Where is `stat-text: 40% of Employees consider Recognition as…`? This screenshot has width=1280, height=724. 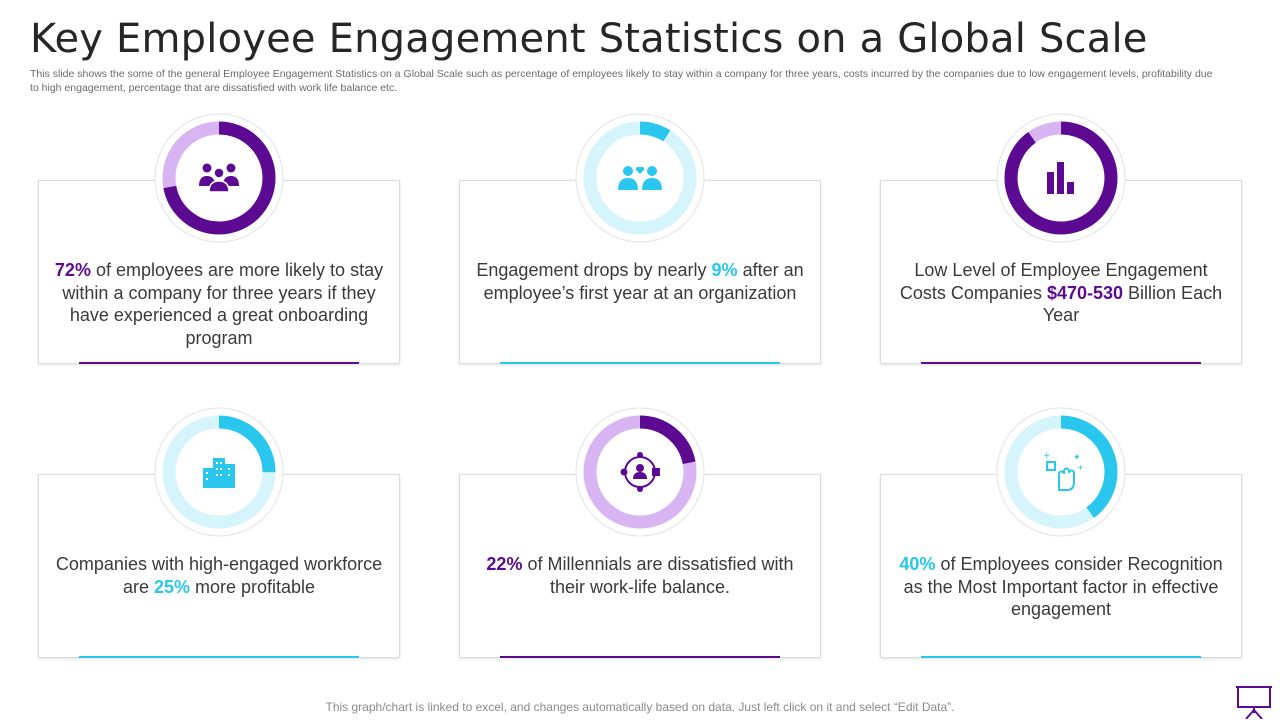 stat-text: 40% of Employees consider Recognition as… is located at coordinates (1061, 587).